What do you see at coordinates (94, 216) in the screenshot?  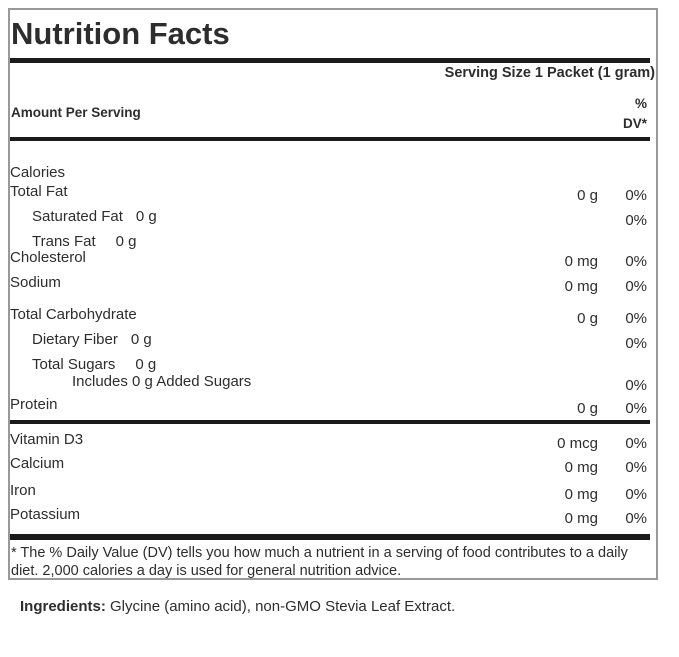 I see `nutrient-name: Saturated Fat 0 g` at bounding box center [94, 216].